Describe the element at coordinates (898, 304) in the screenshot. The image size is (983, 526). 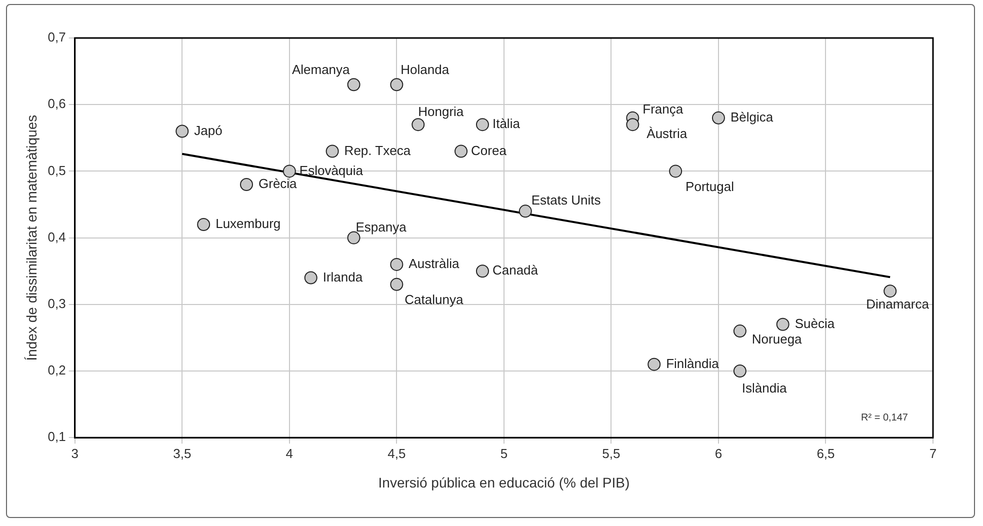
I see `annotation: Dinamarca` at that location.